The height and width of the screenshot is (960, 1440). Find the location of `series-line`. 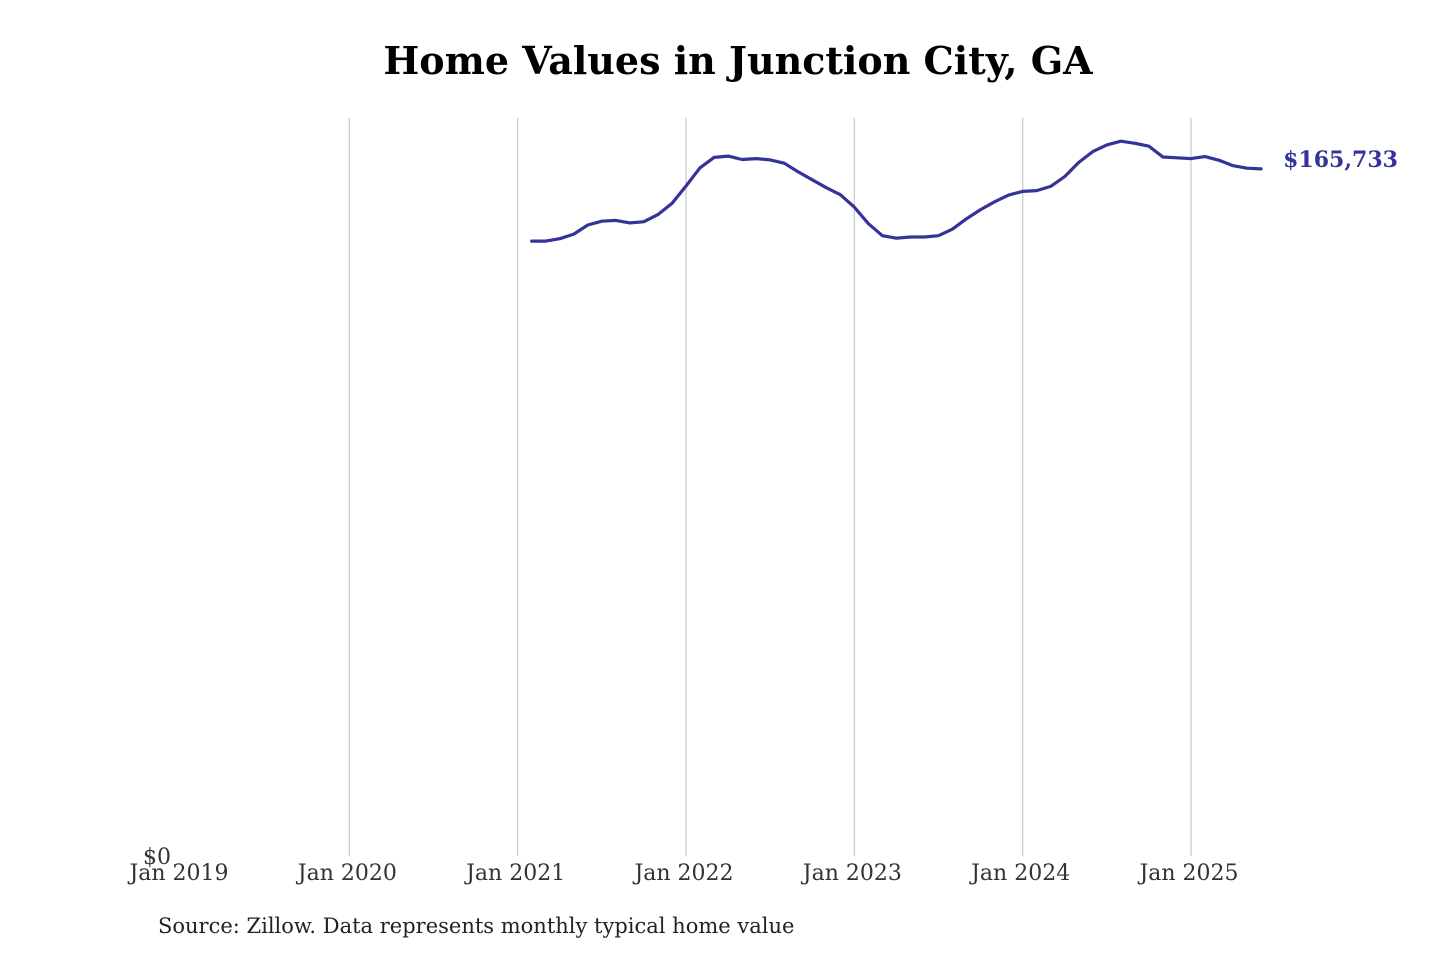

series-line is located at coordinates (896, 191).